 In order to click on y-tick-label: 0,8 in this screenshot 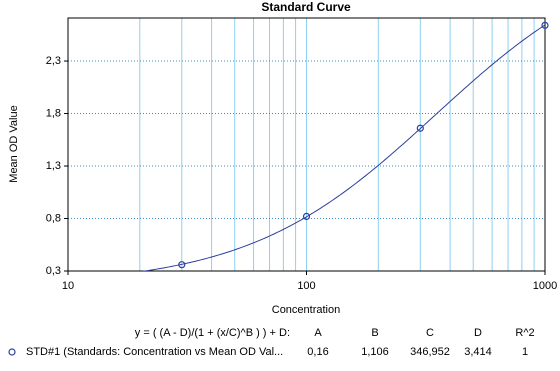, I will do `click(53, 218)`.